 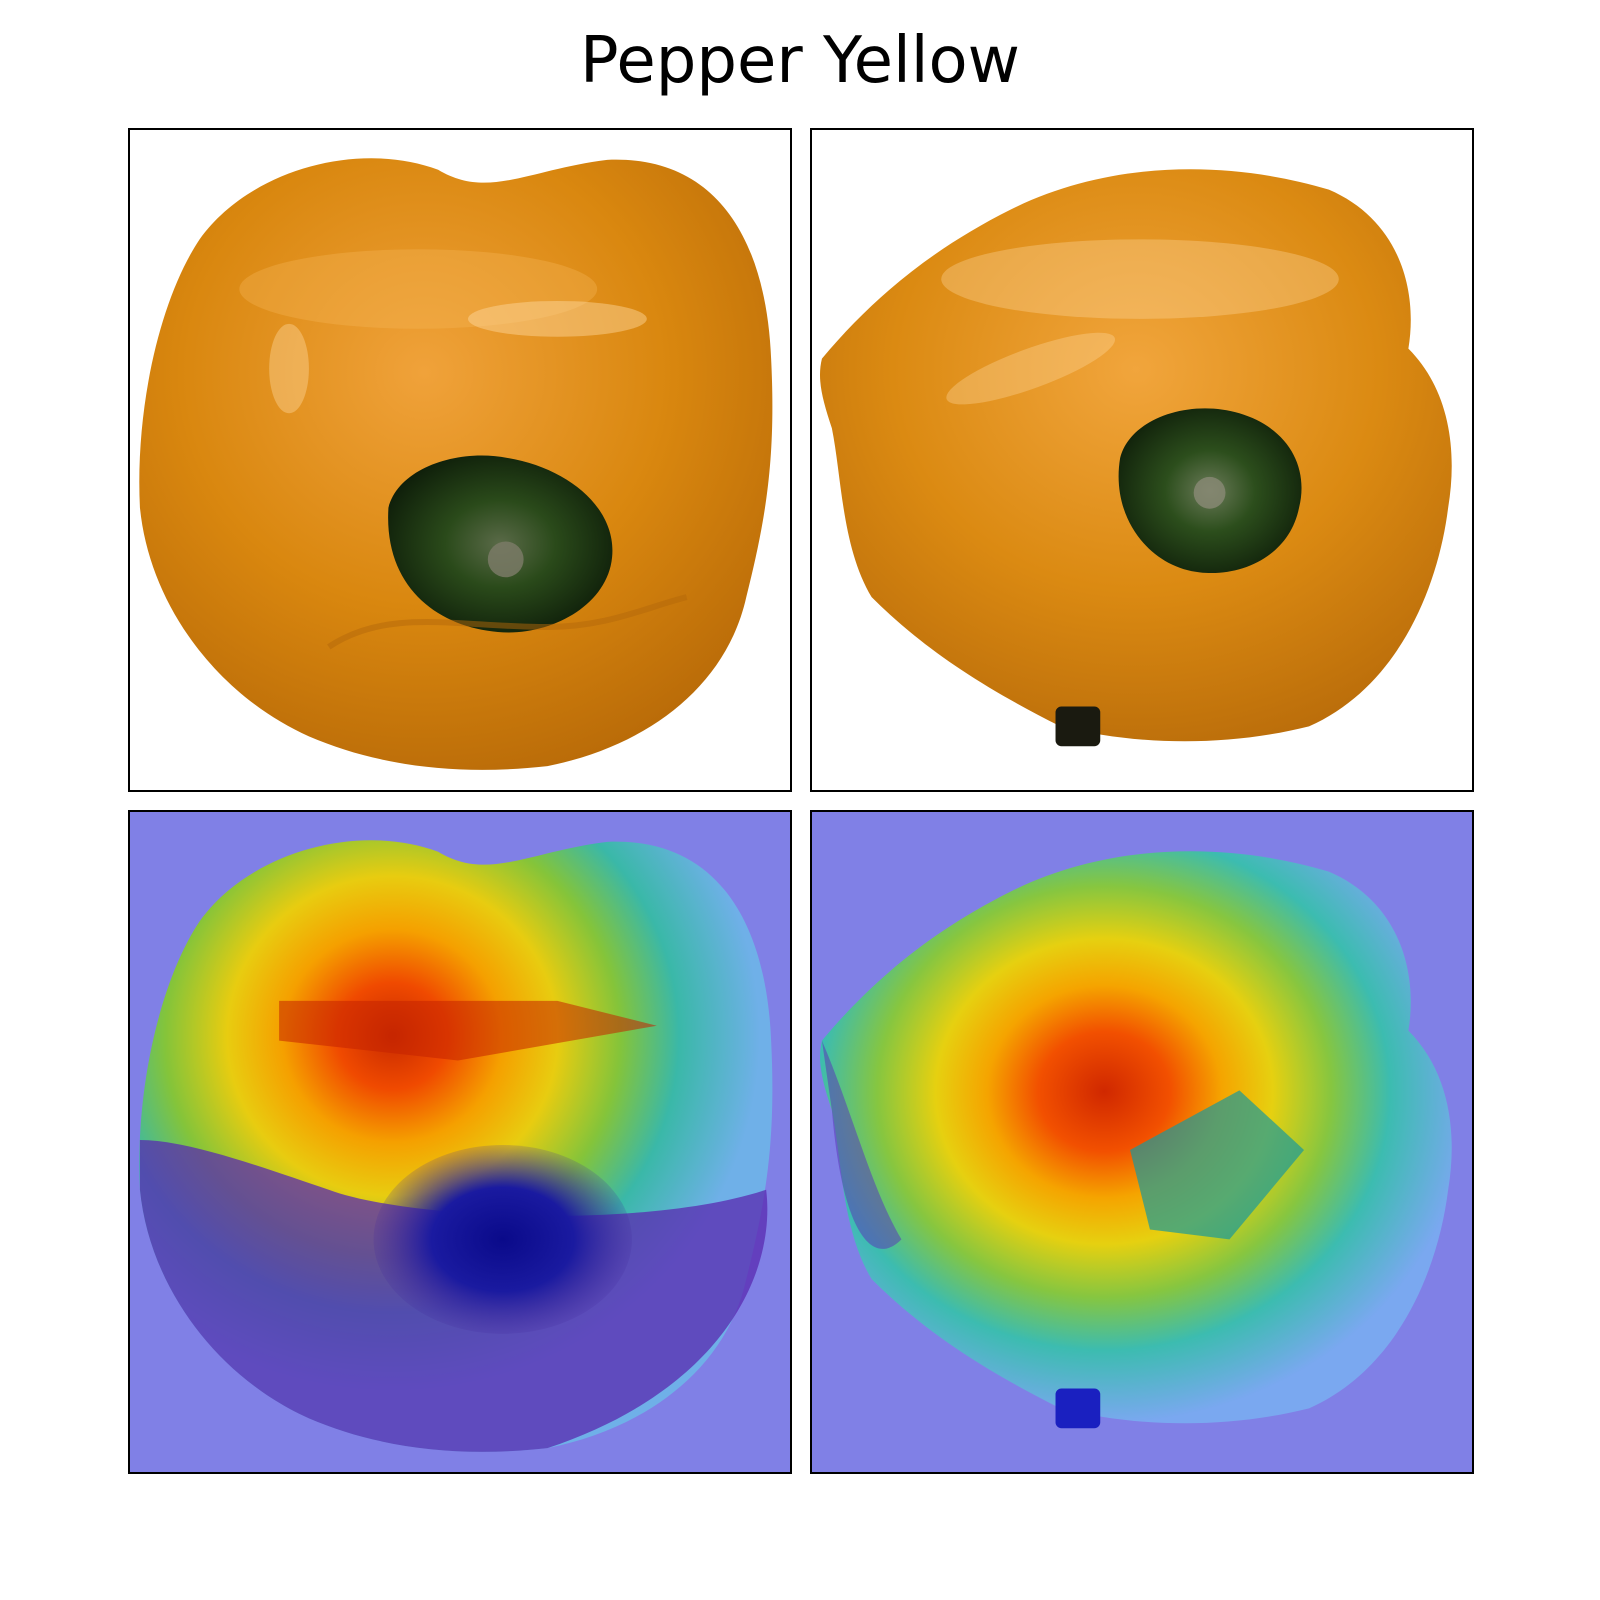 What do you see at coordinates (1135, 458) in the screenshot?
I see `yellow-pepper-photo-icon` at bounding box center [1135, 458].